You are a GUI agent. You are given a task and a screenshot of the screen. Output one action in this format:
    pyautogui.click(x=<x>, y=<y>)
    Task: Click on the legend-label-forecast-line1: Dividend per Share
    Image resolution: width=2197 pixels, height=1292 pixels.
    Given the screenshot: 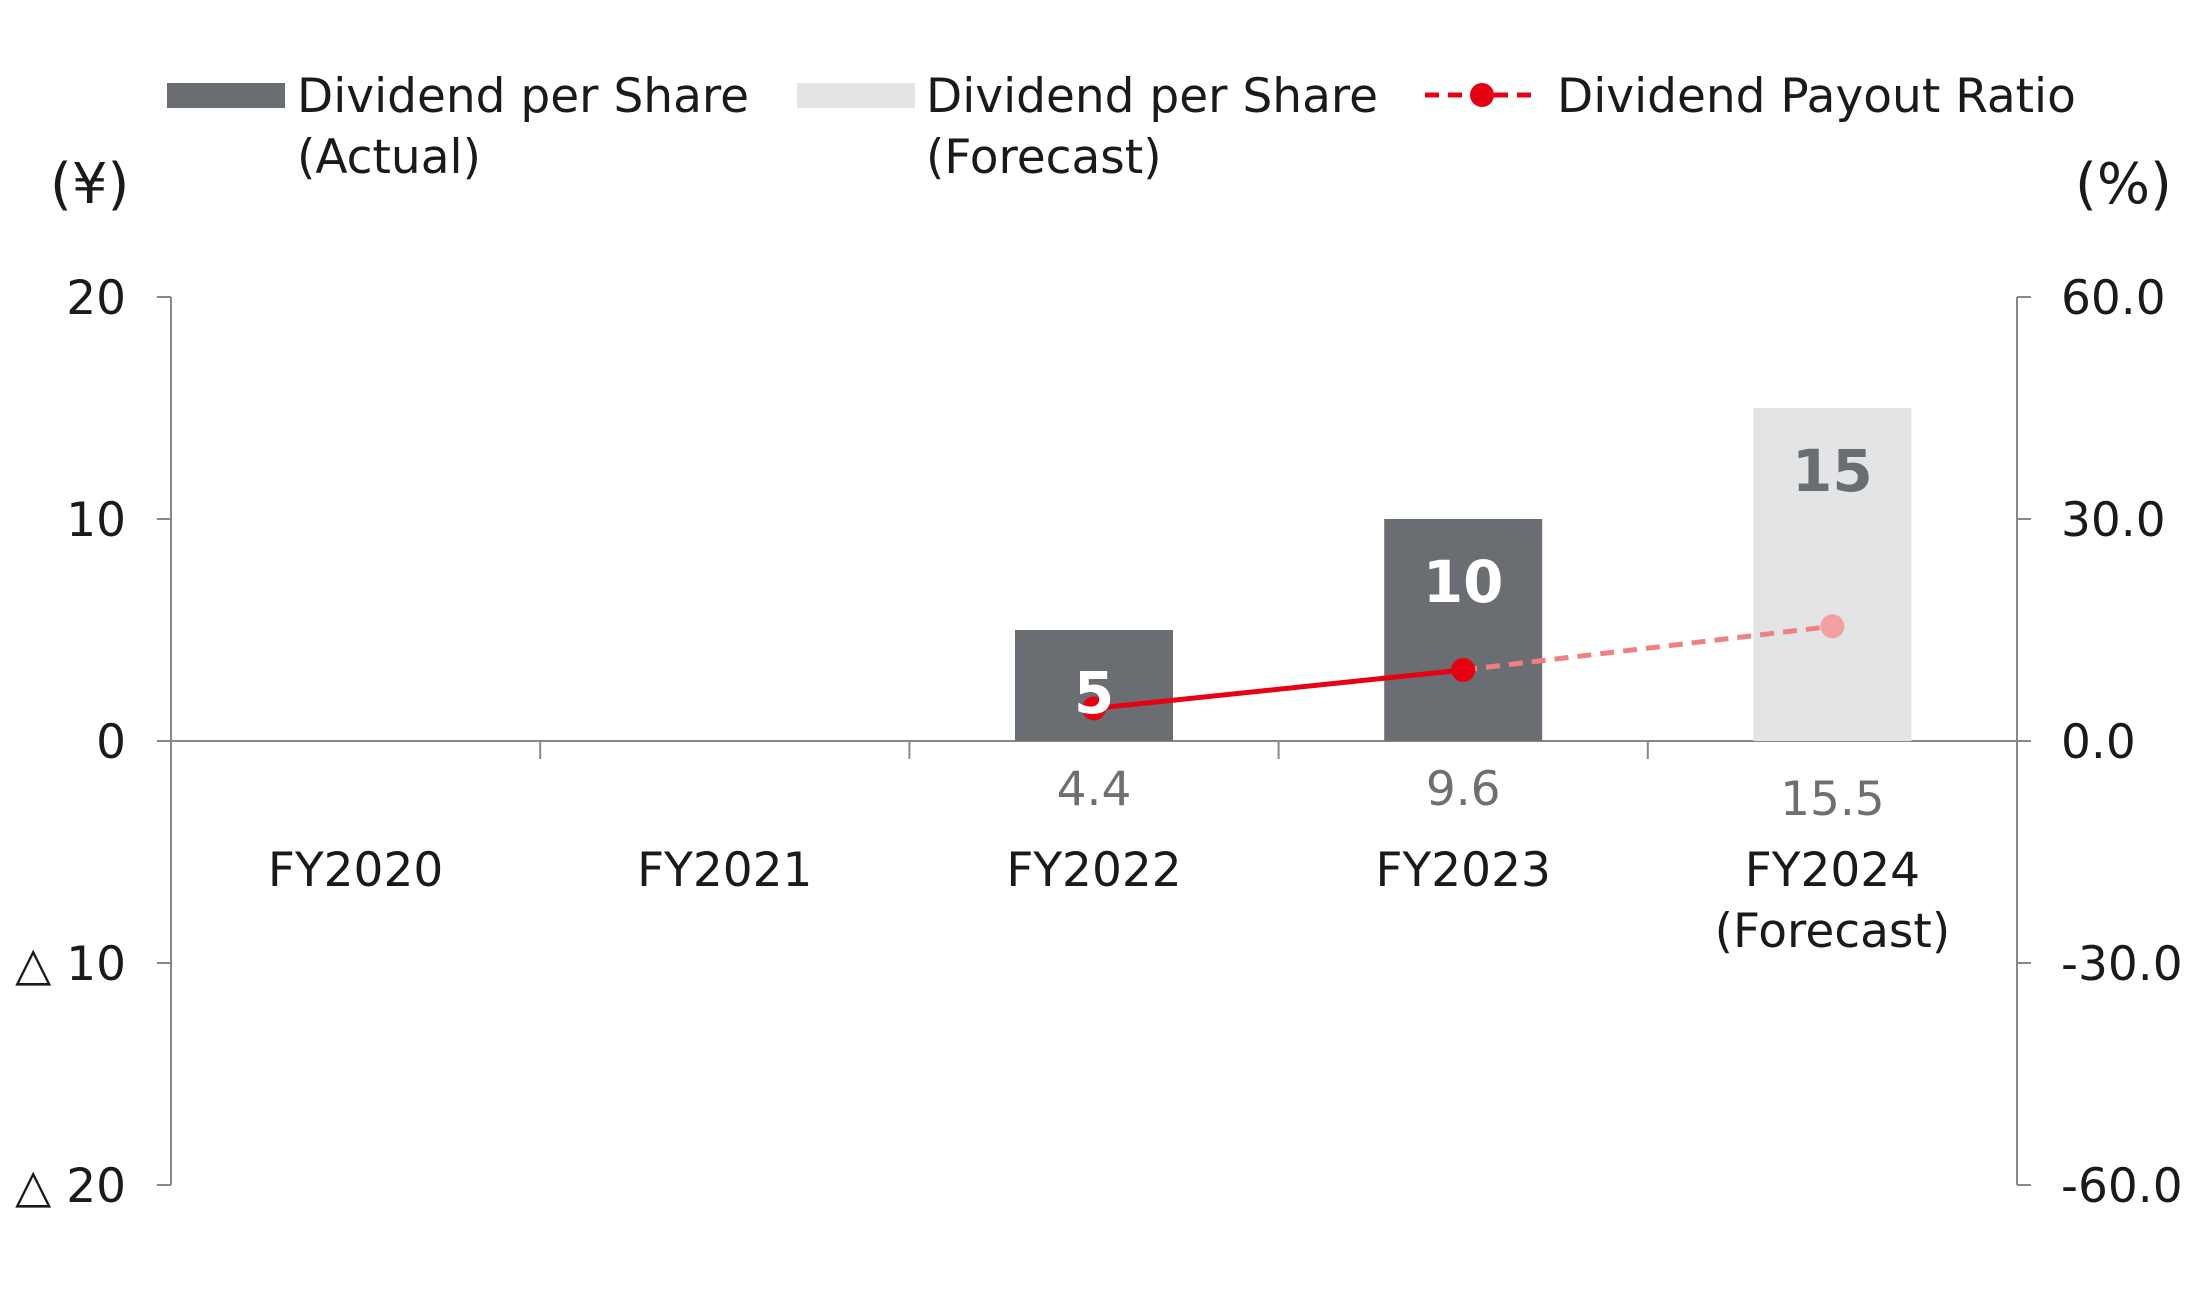 What is the action you would take?
    pyautogui.click(x=1152, y=96)
    